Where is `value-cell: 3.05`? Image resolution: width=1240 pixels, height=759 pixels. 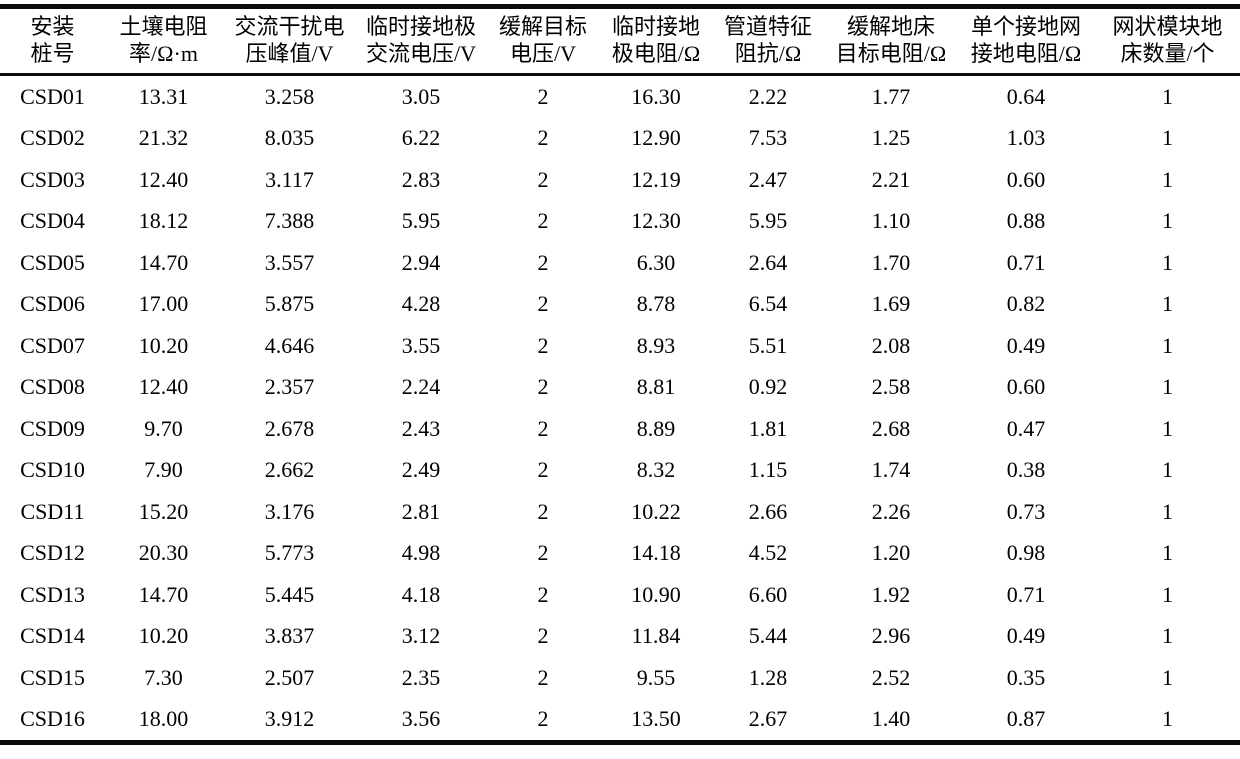 value-cell: 3.05 is located at coordinates (421, 96).